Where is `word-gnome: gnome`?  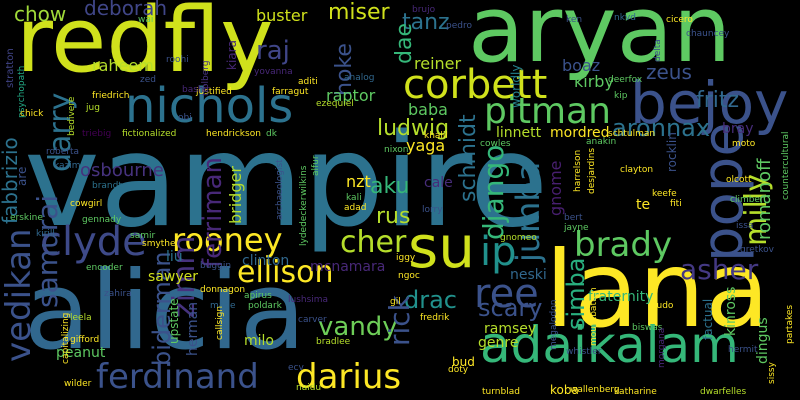
word-gnome: gnome is located at coordinates (555, 188).